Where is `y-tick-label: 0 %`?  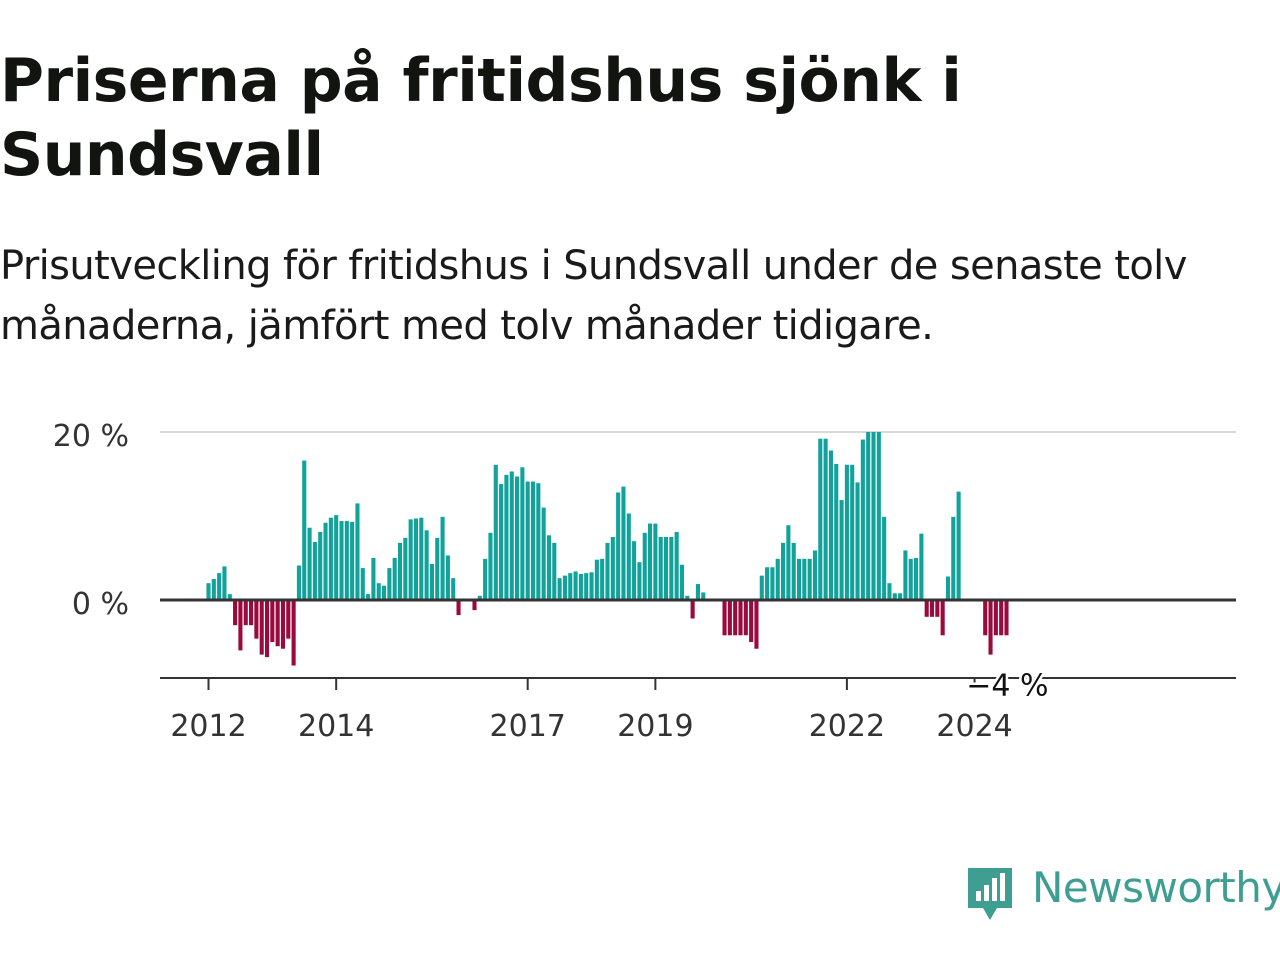 y-tick-label: 0 % is located at coordinates (100, 604).